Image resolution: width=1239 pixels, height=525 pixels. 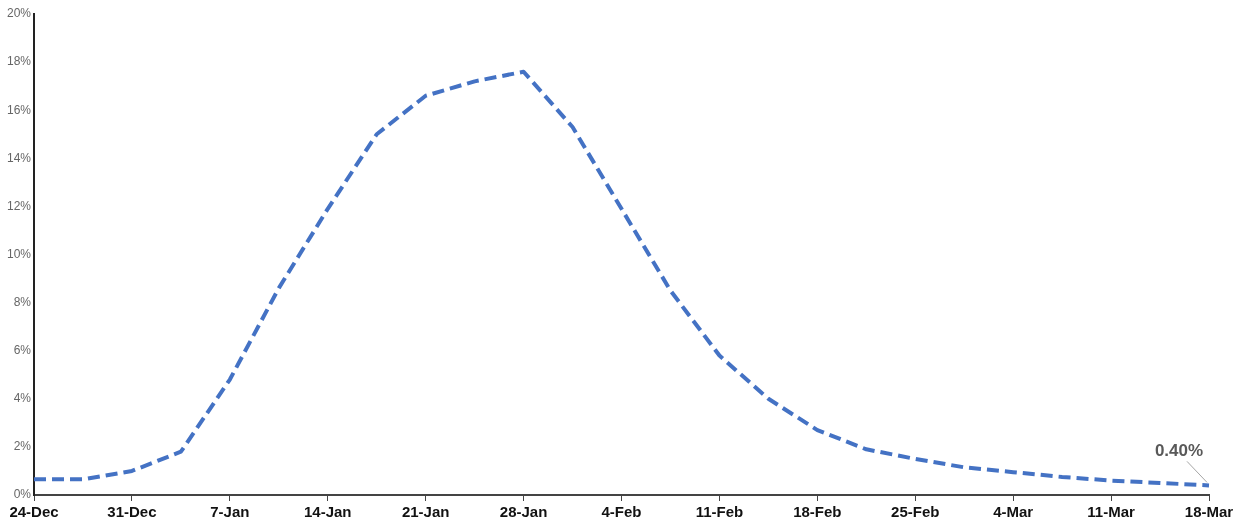 What do you see at coordinates (621, 512) in the screenshot?
I see `x-tick-label: 4-Feb` at bounding box center [621, 512].